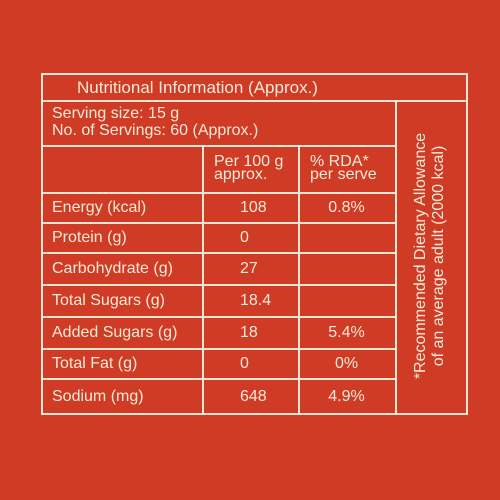  What do you see at coordinates (197, 87) in the screenshot?
I see `title: Nutritional Information (Approx.)` at bounding box center [197, 87].